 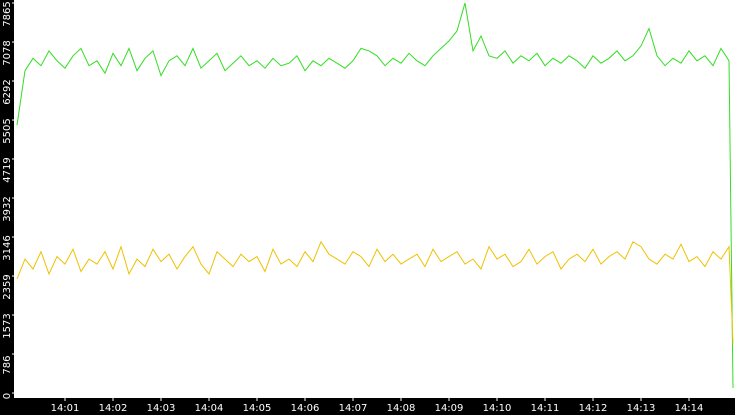 What do you see at coordinates (305, 408) in the screenshot?
I see `x-tick-label: 14:06` at bounding box center [305, 408].